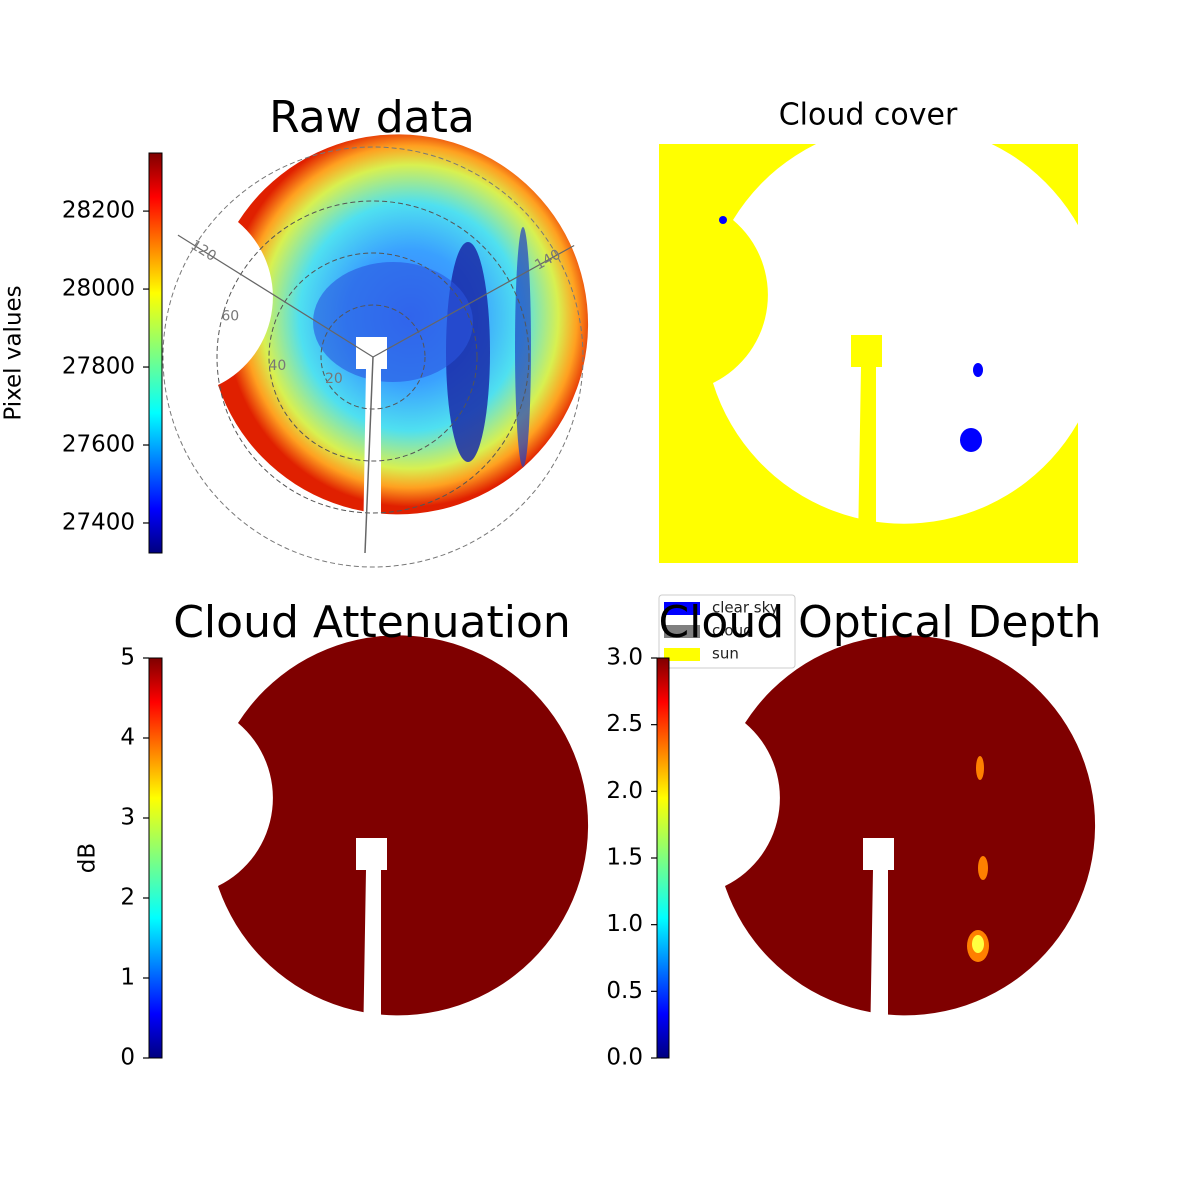  Describe the element at coordinates (372, 117) in the screenshot. I see `panel-title: Raw data` at that location.